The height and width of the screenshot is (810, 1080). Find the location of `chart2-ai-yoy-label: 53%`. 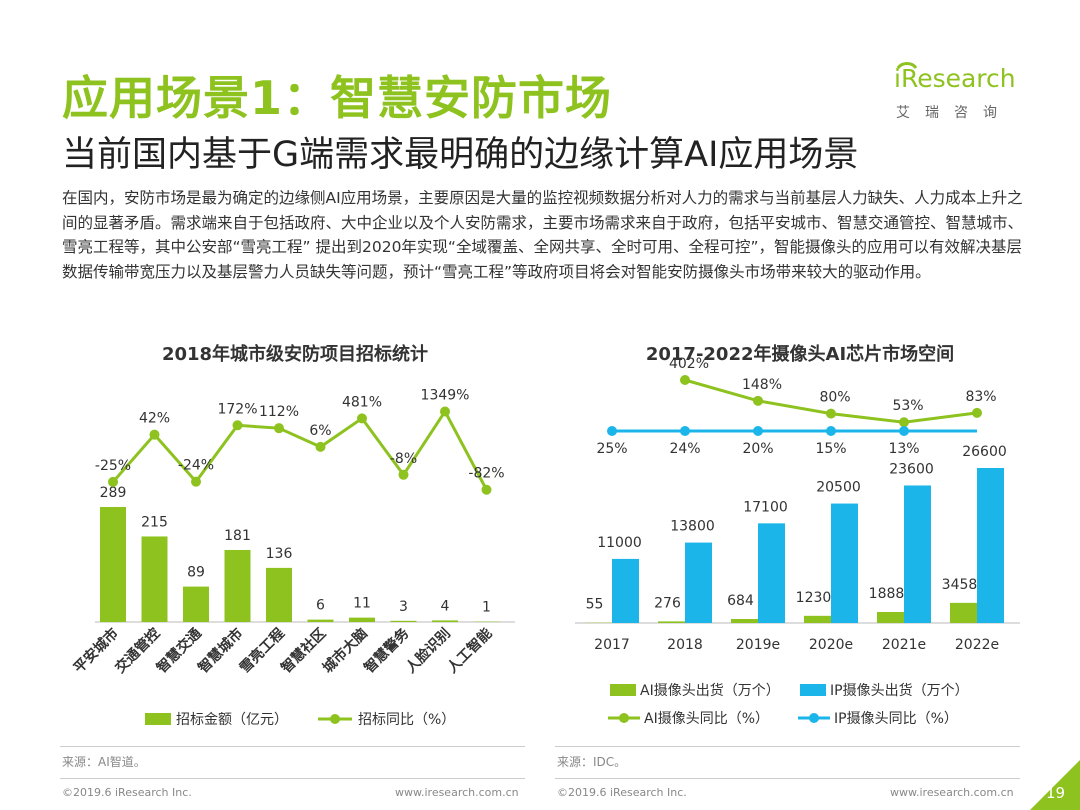

chart2-ai-yoy-label: 53% is located at coordinates (907, 406).